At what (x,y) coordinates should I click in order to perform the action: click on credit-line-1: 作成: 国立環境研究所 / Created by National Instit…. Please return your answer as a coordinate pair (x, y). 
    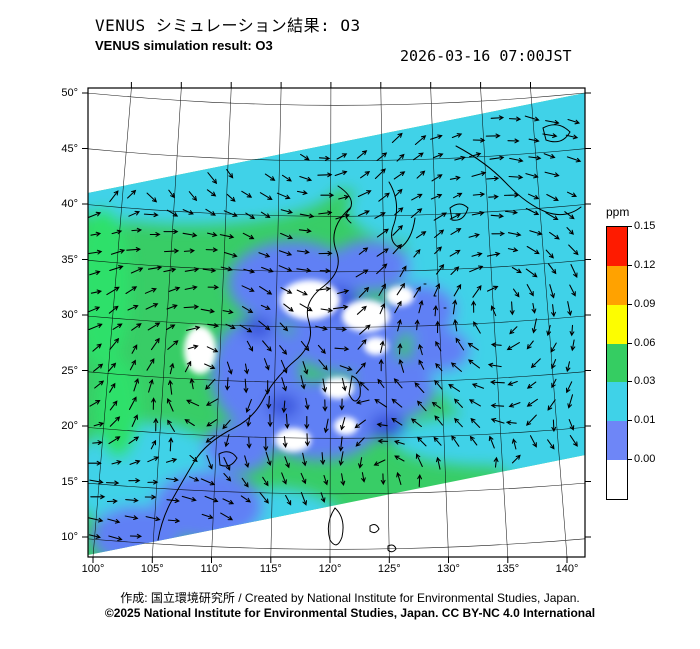
    Looking at the image, I should click on (350, 598).